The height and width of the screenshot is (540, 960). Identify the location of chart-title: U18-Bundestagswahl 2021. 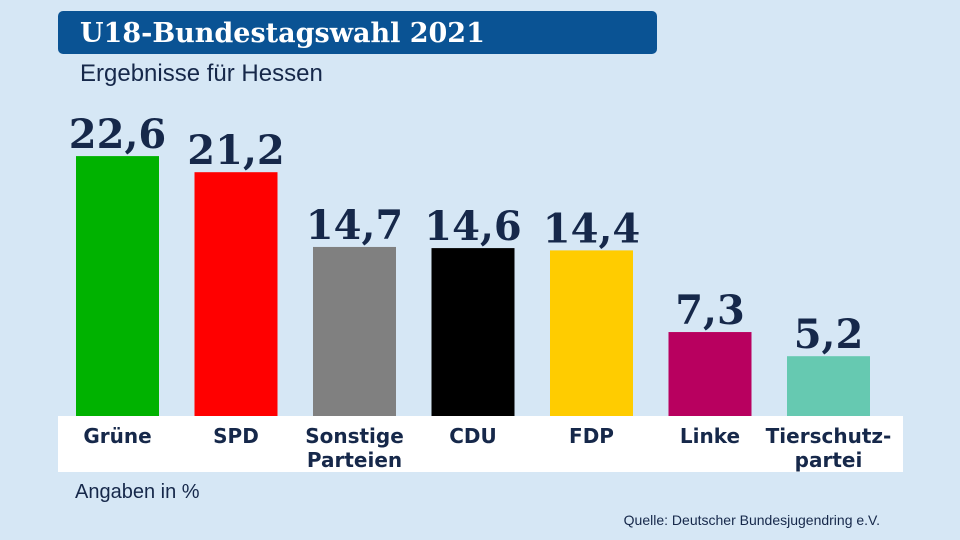
(282, 33).